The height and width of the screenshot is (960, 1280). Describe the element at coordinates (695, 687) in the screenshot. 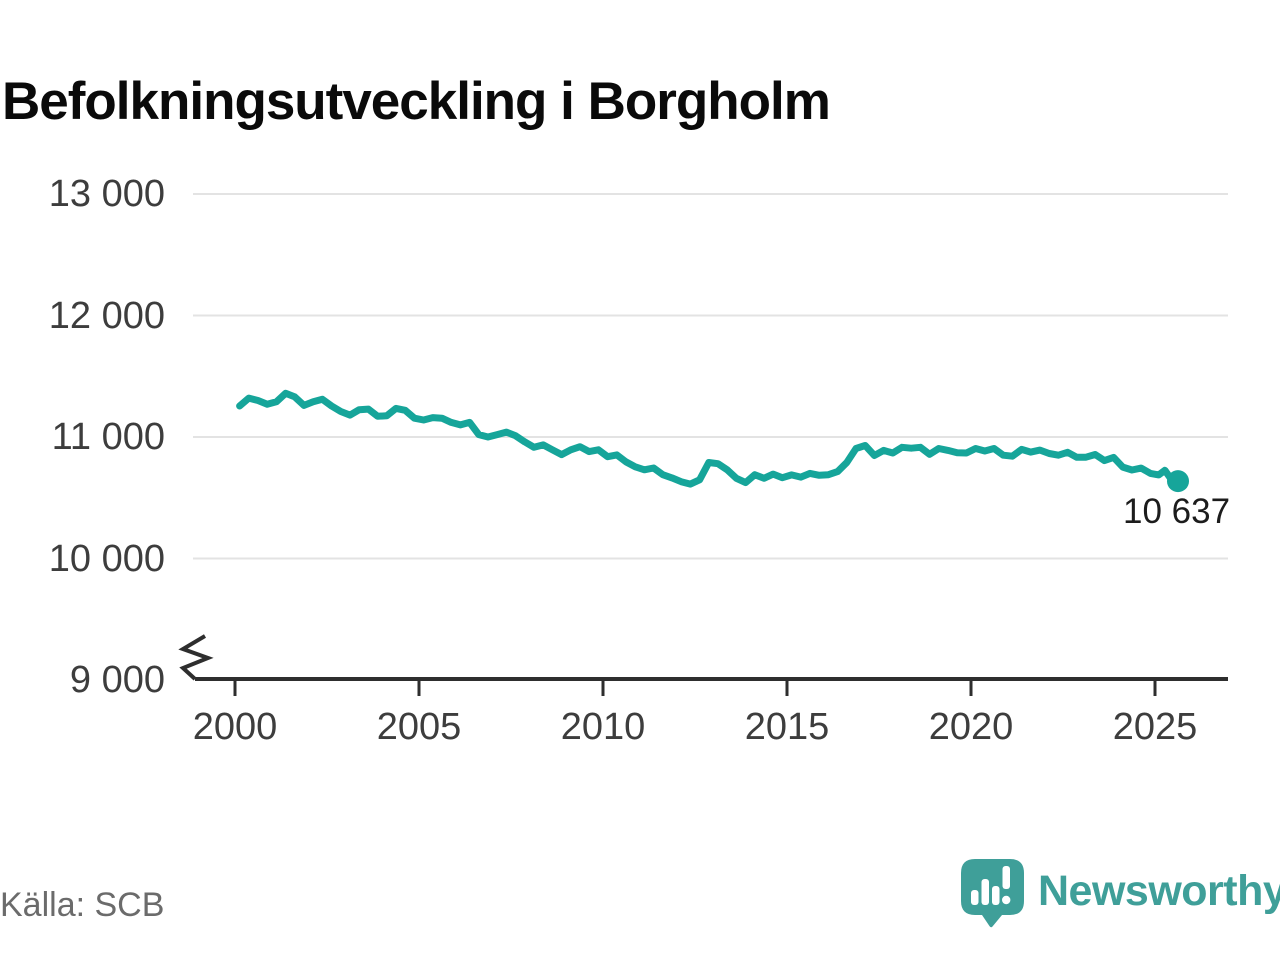

I see `x-tick-marks` at that location.